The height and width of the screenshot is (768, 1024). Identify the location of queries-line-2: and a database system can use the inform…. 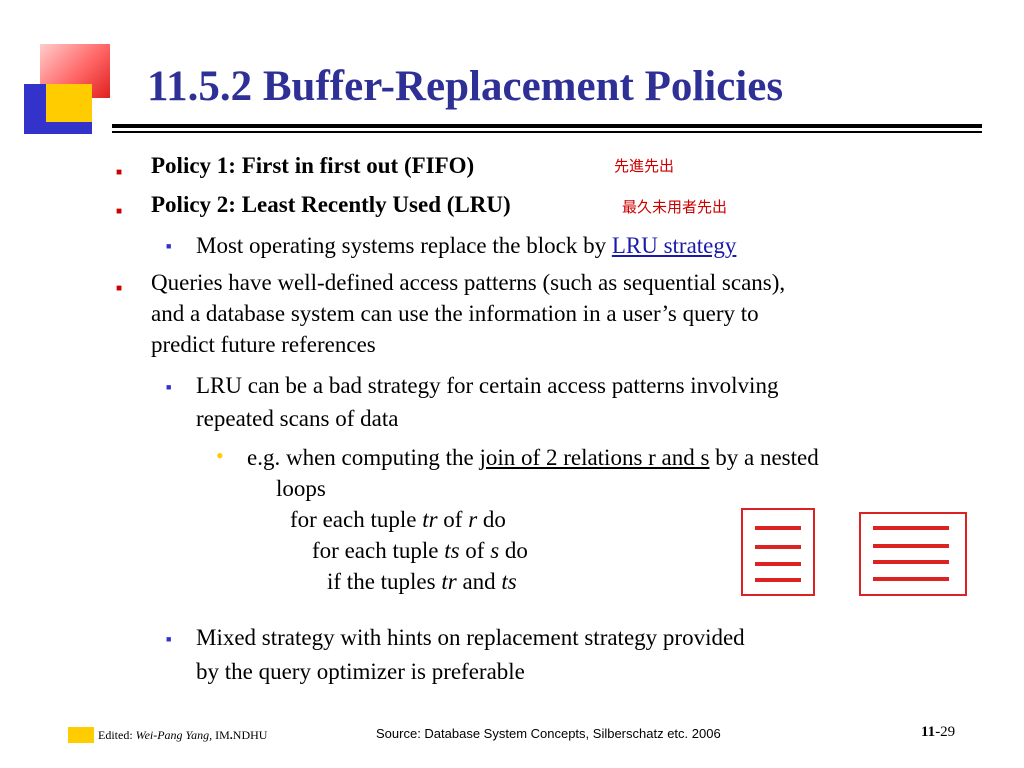
(455, 313).